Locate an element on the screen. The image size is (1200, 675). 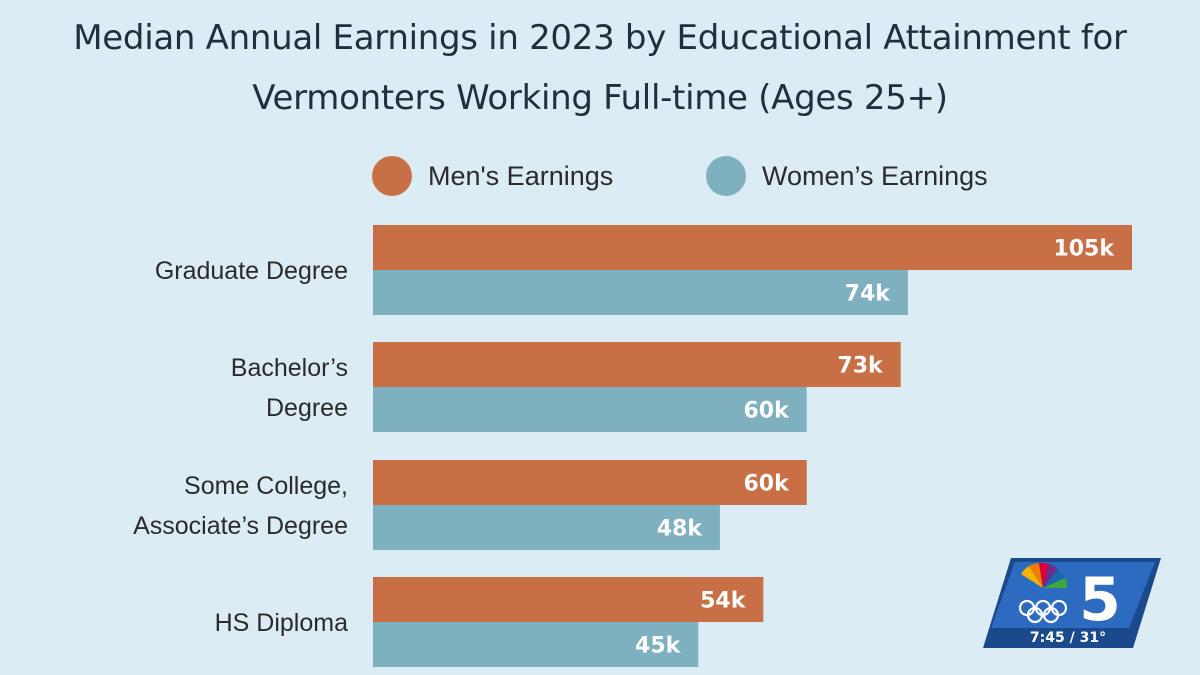
legend-item-women: Women’s Earnings is located at coordinates (847, 176).